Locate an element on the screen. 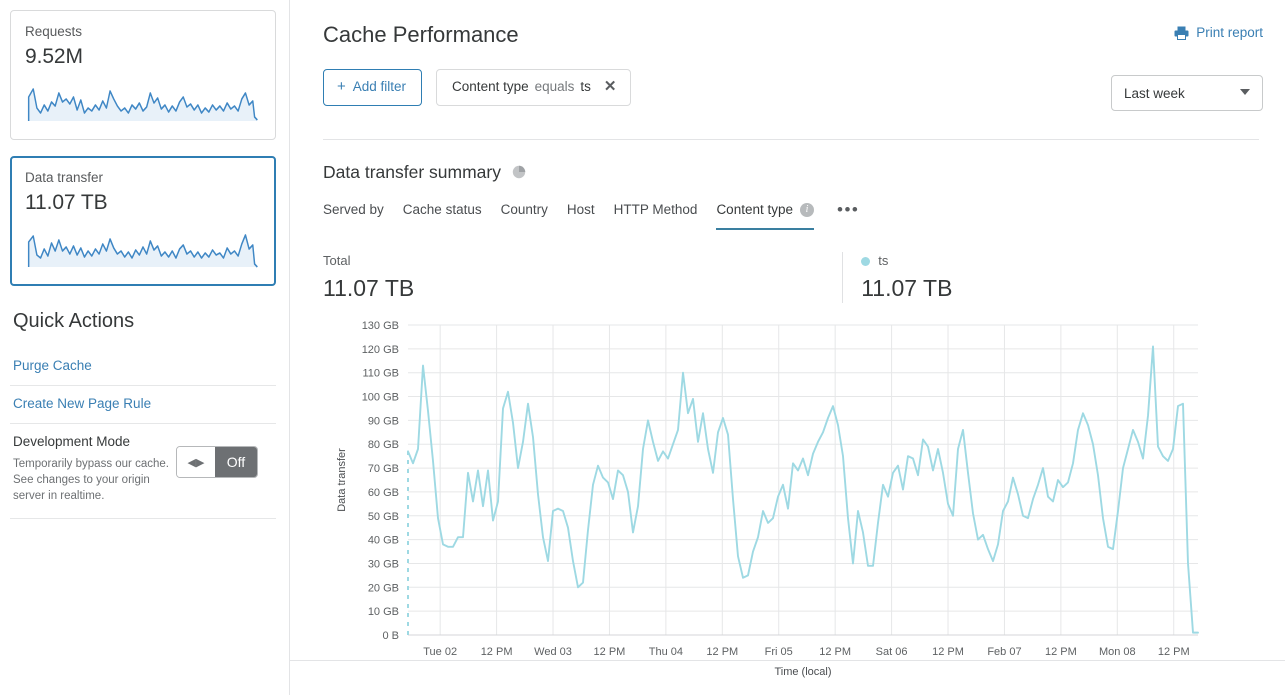  panel-title-row: Data transfer summary is located at coordinates (793, 172).